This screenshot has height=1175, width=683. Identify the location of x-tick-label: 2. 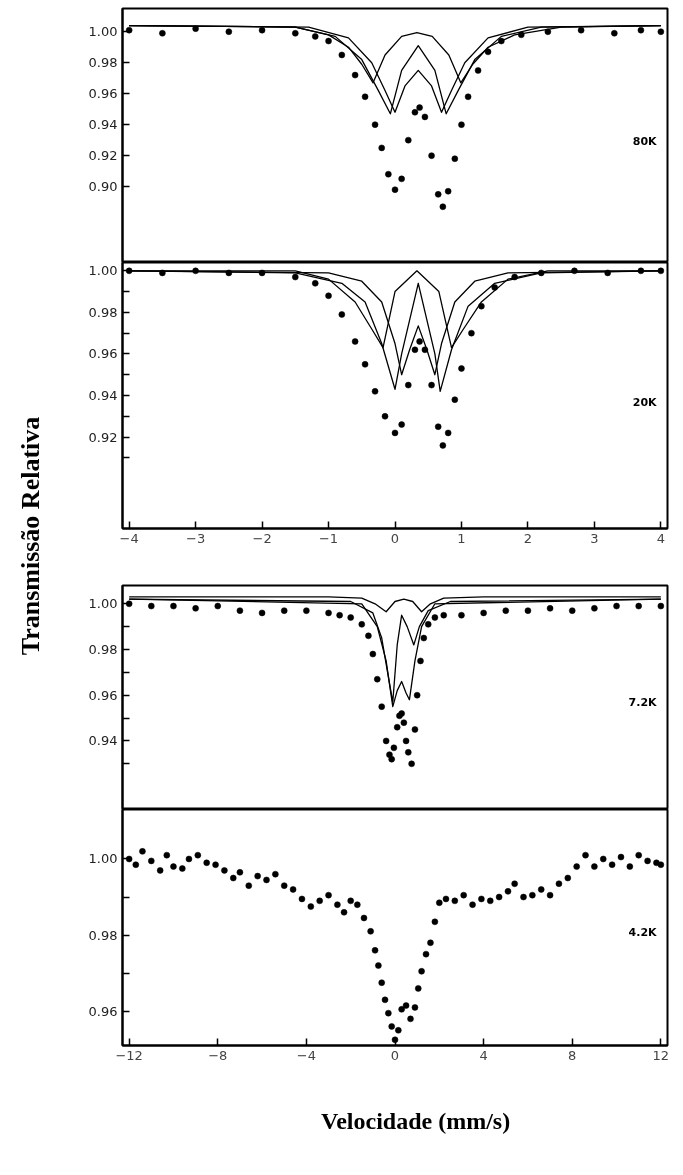
(528, 538).